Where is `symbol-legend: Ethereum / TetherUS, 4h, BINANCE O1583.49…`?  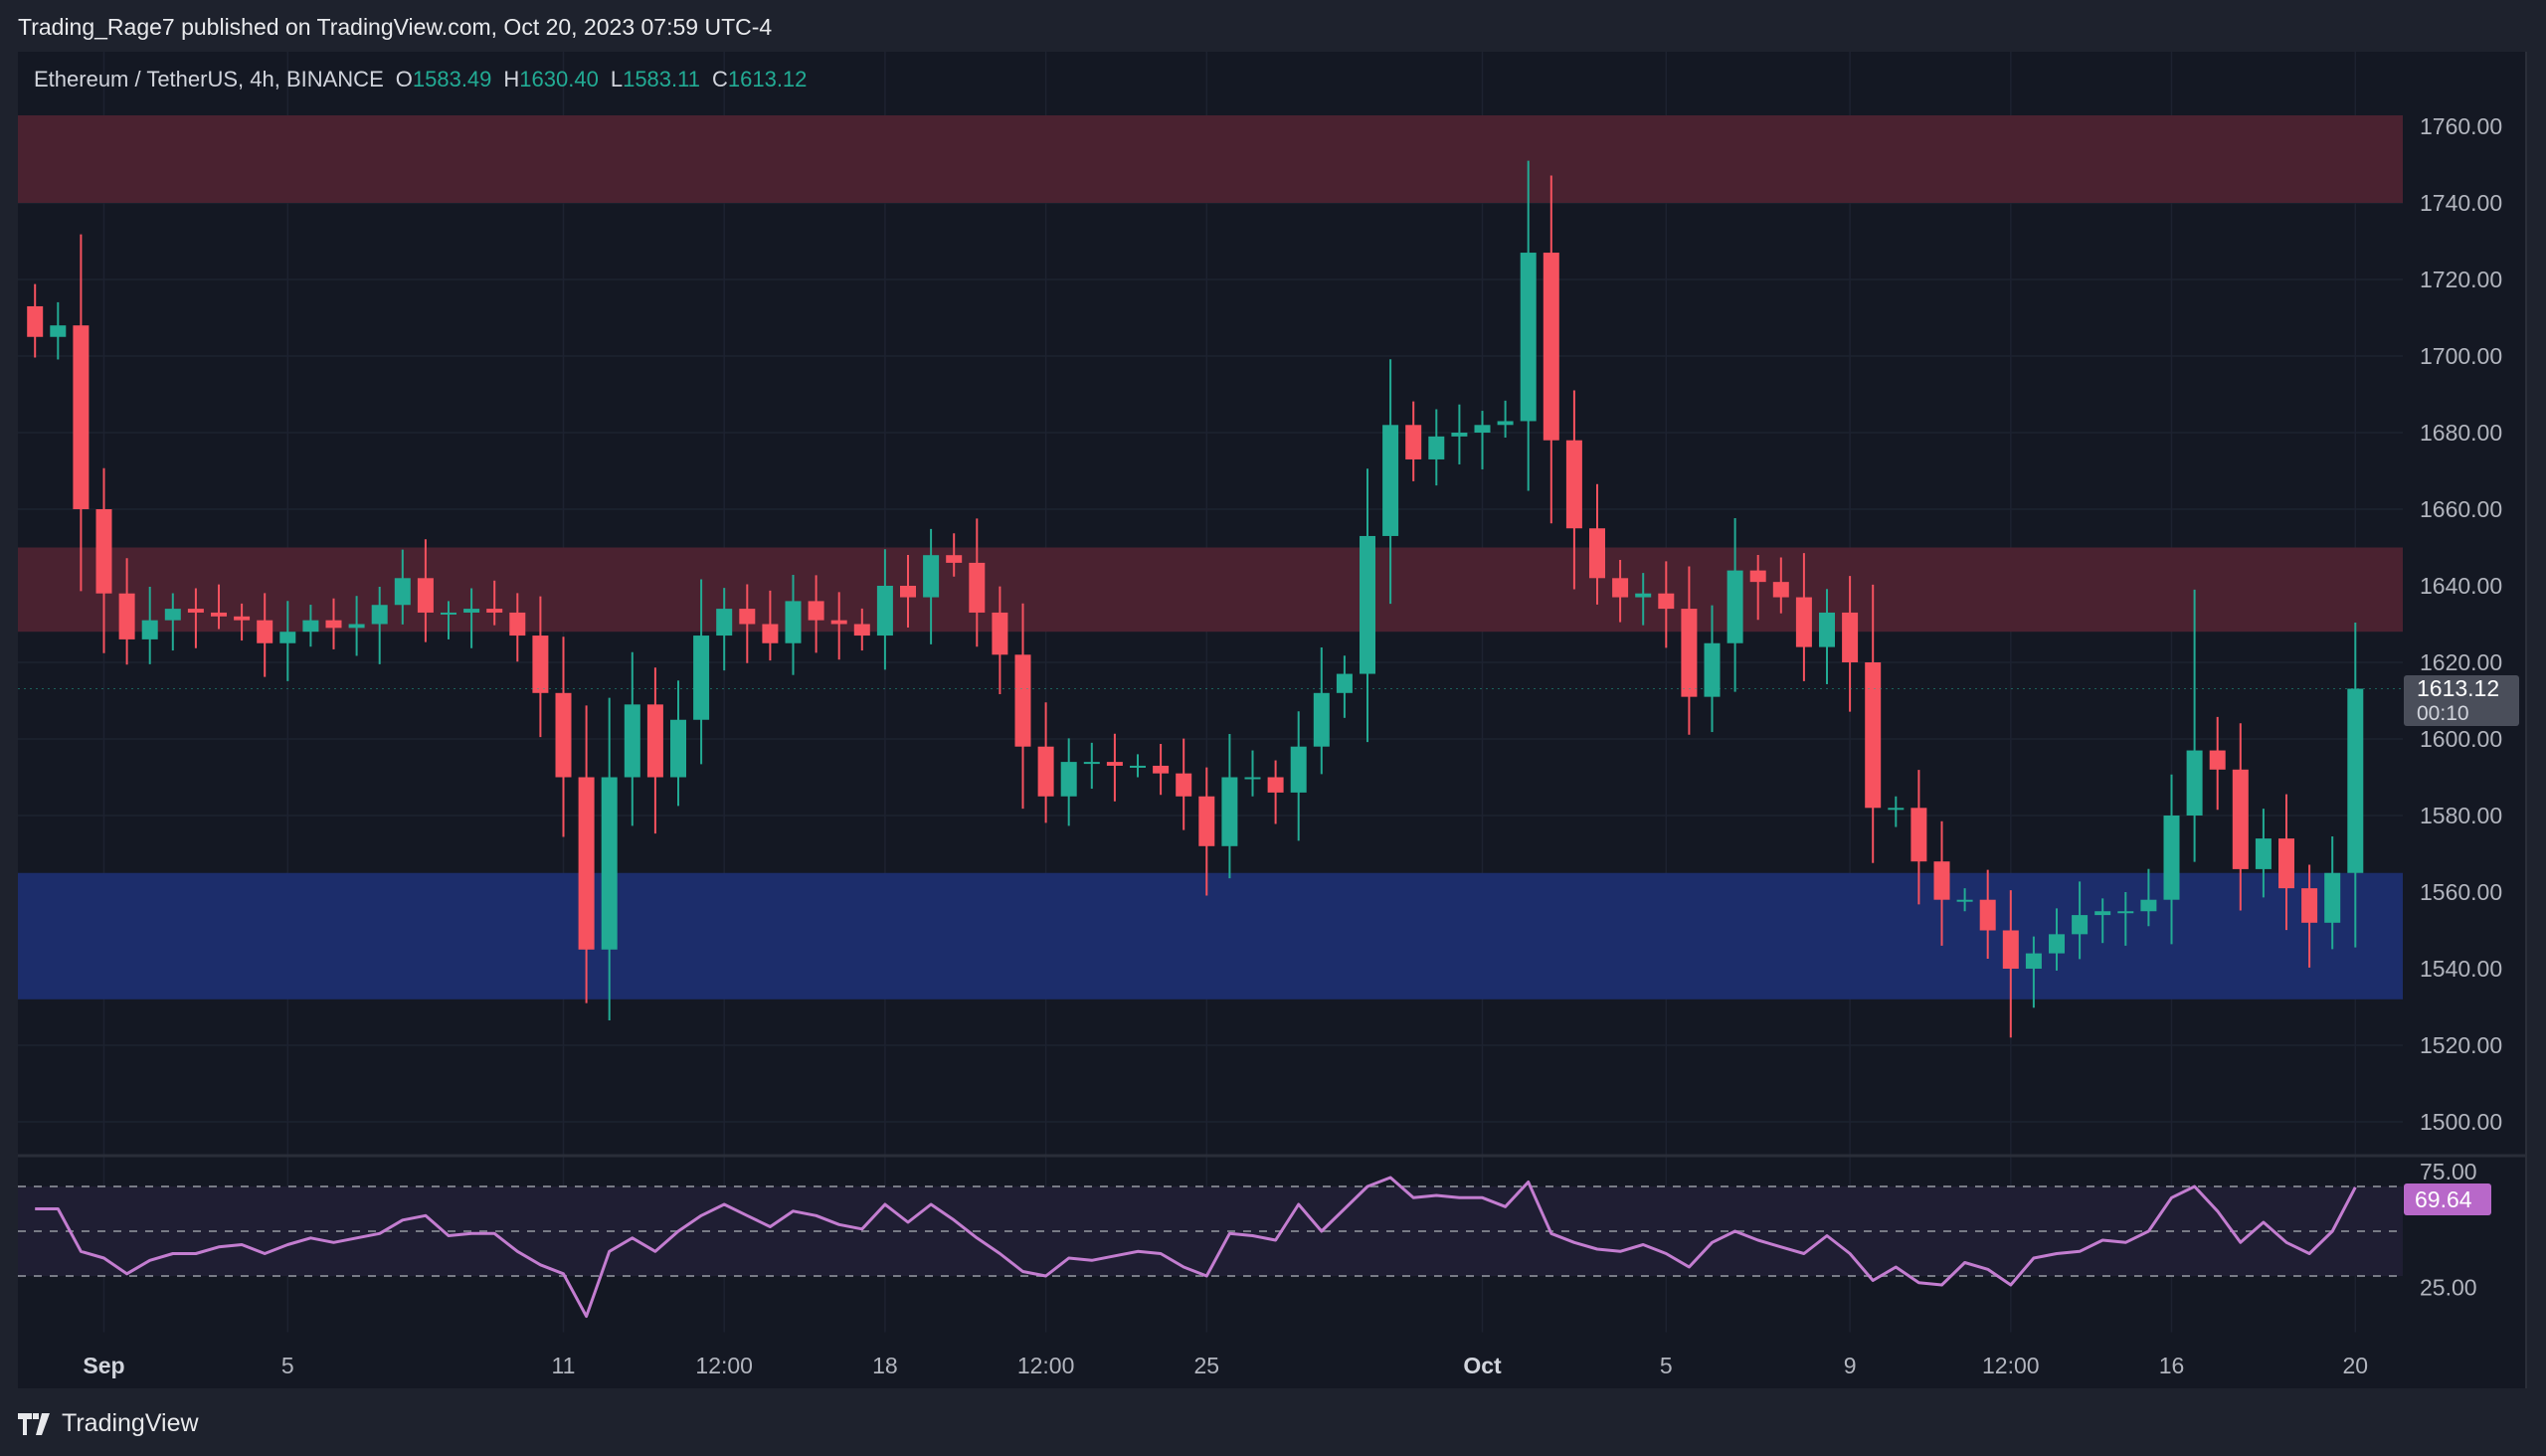 symbol-legend: Ethereum / TetherUS, 4h, BINANCE O1583.49… is located at coordinates (420, 79).